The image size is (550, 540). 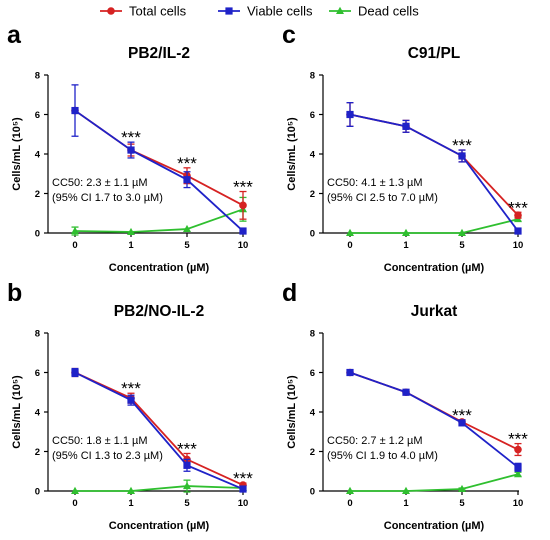 What do you see at coordinates (434, 311) in the screenshot?
I see `chart-title: Jurkat` at bounding box center [434, 311].